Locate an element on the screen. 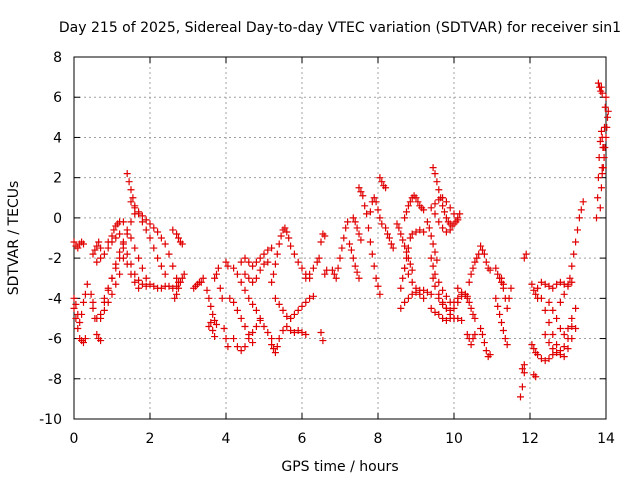  series-arc-z is located at coordinates (256, 257).